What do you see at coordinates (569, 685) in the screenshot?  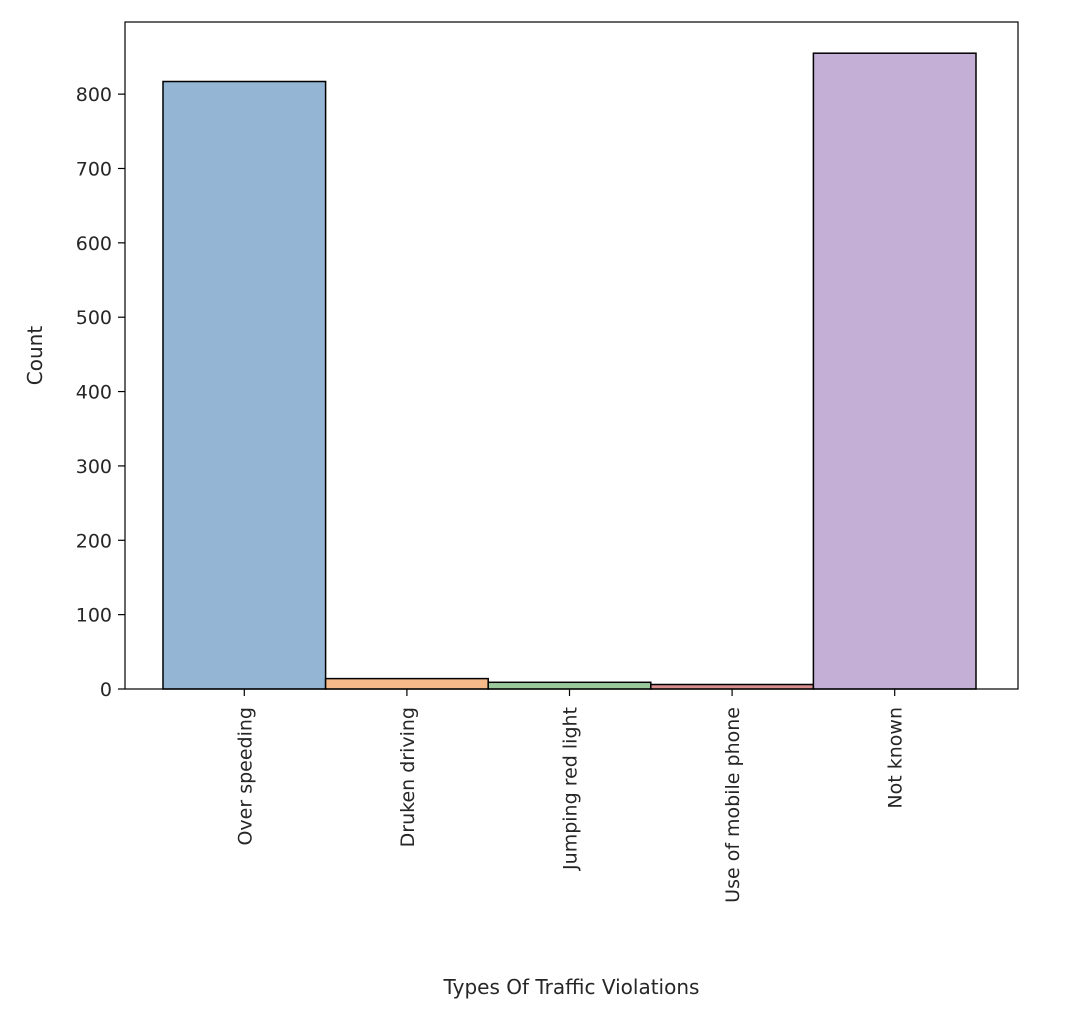 I see `bar-jumping-red-light` at bounding box center [569, 685].